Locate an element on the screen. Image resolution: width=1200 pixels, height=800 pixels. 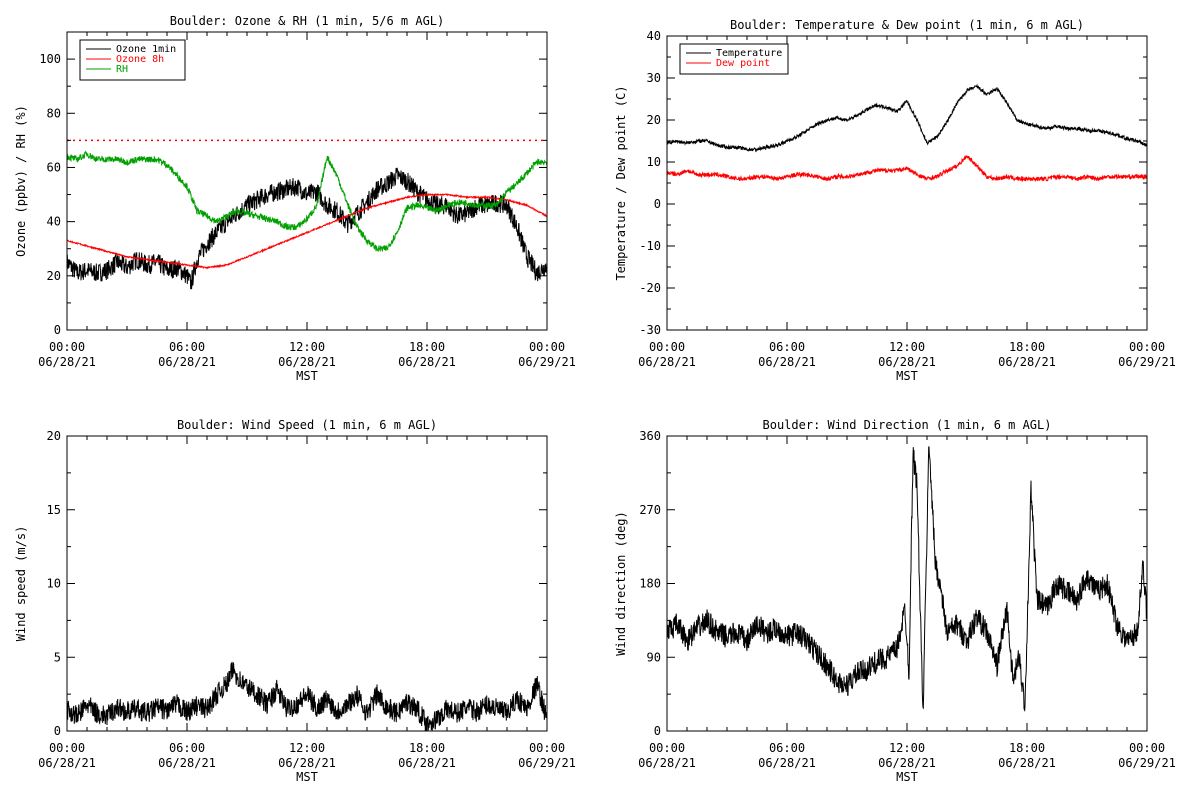
legend-label: Temperature is located at coordinates (749, 53).